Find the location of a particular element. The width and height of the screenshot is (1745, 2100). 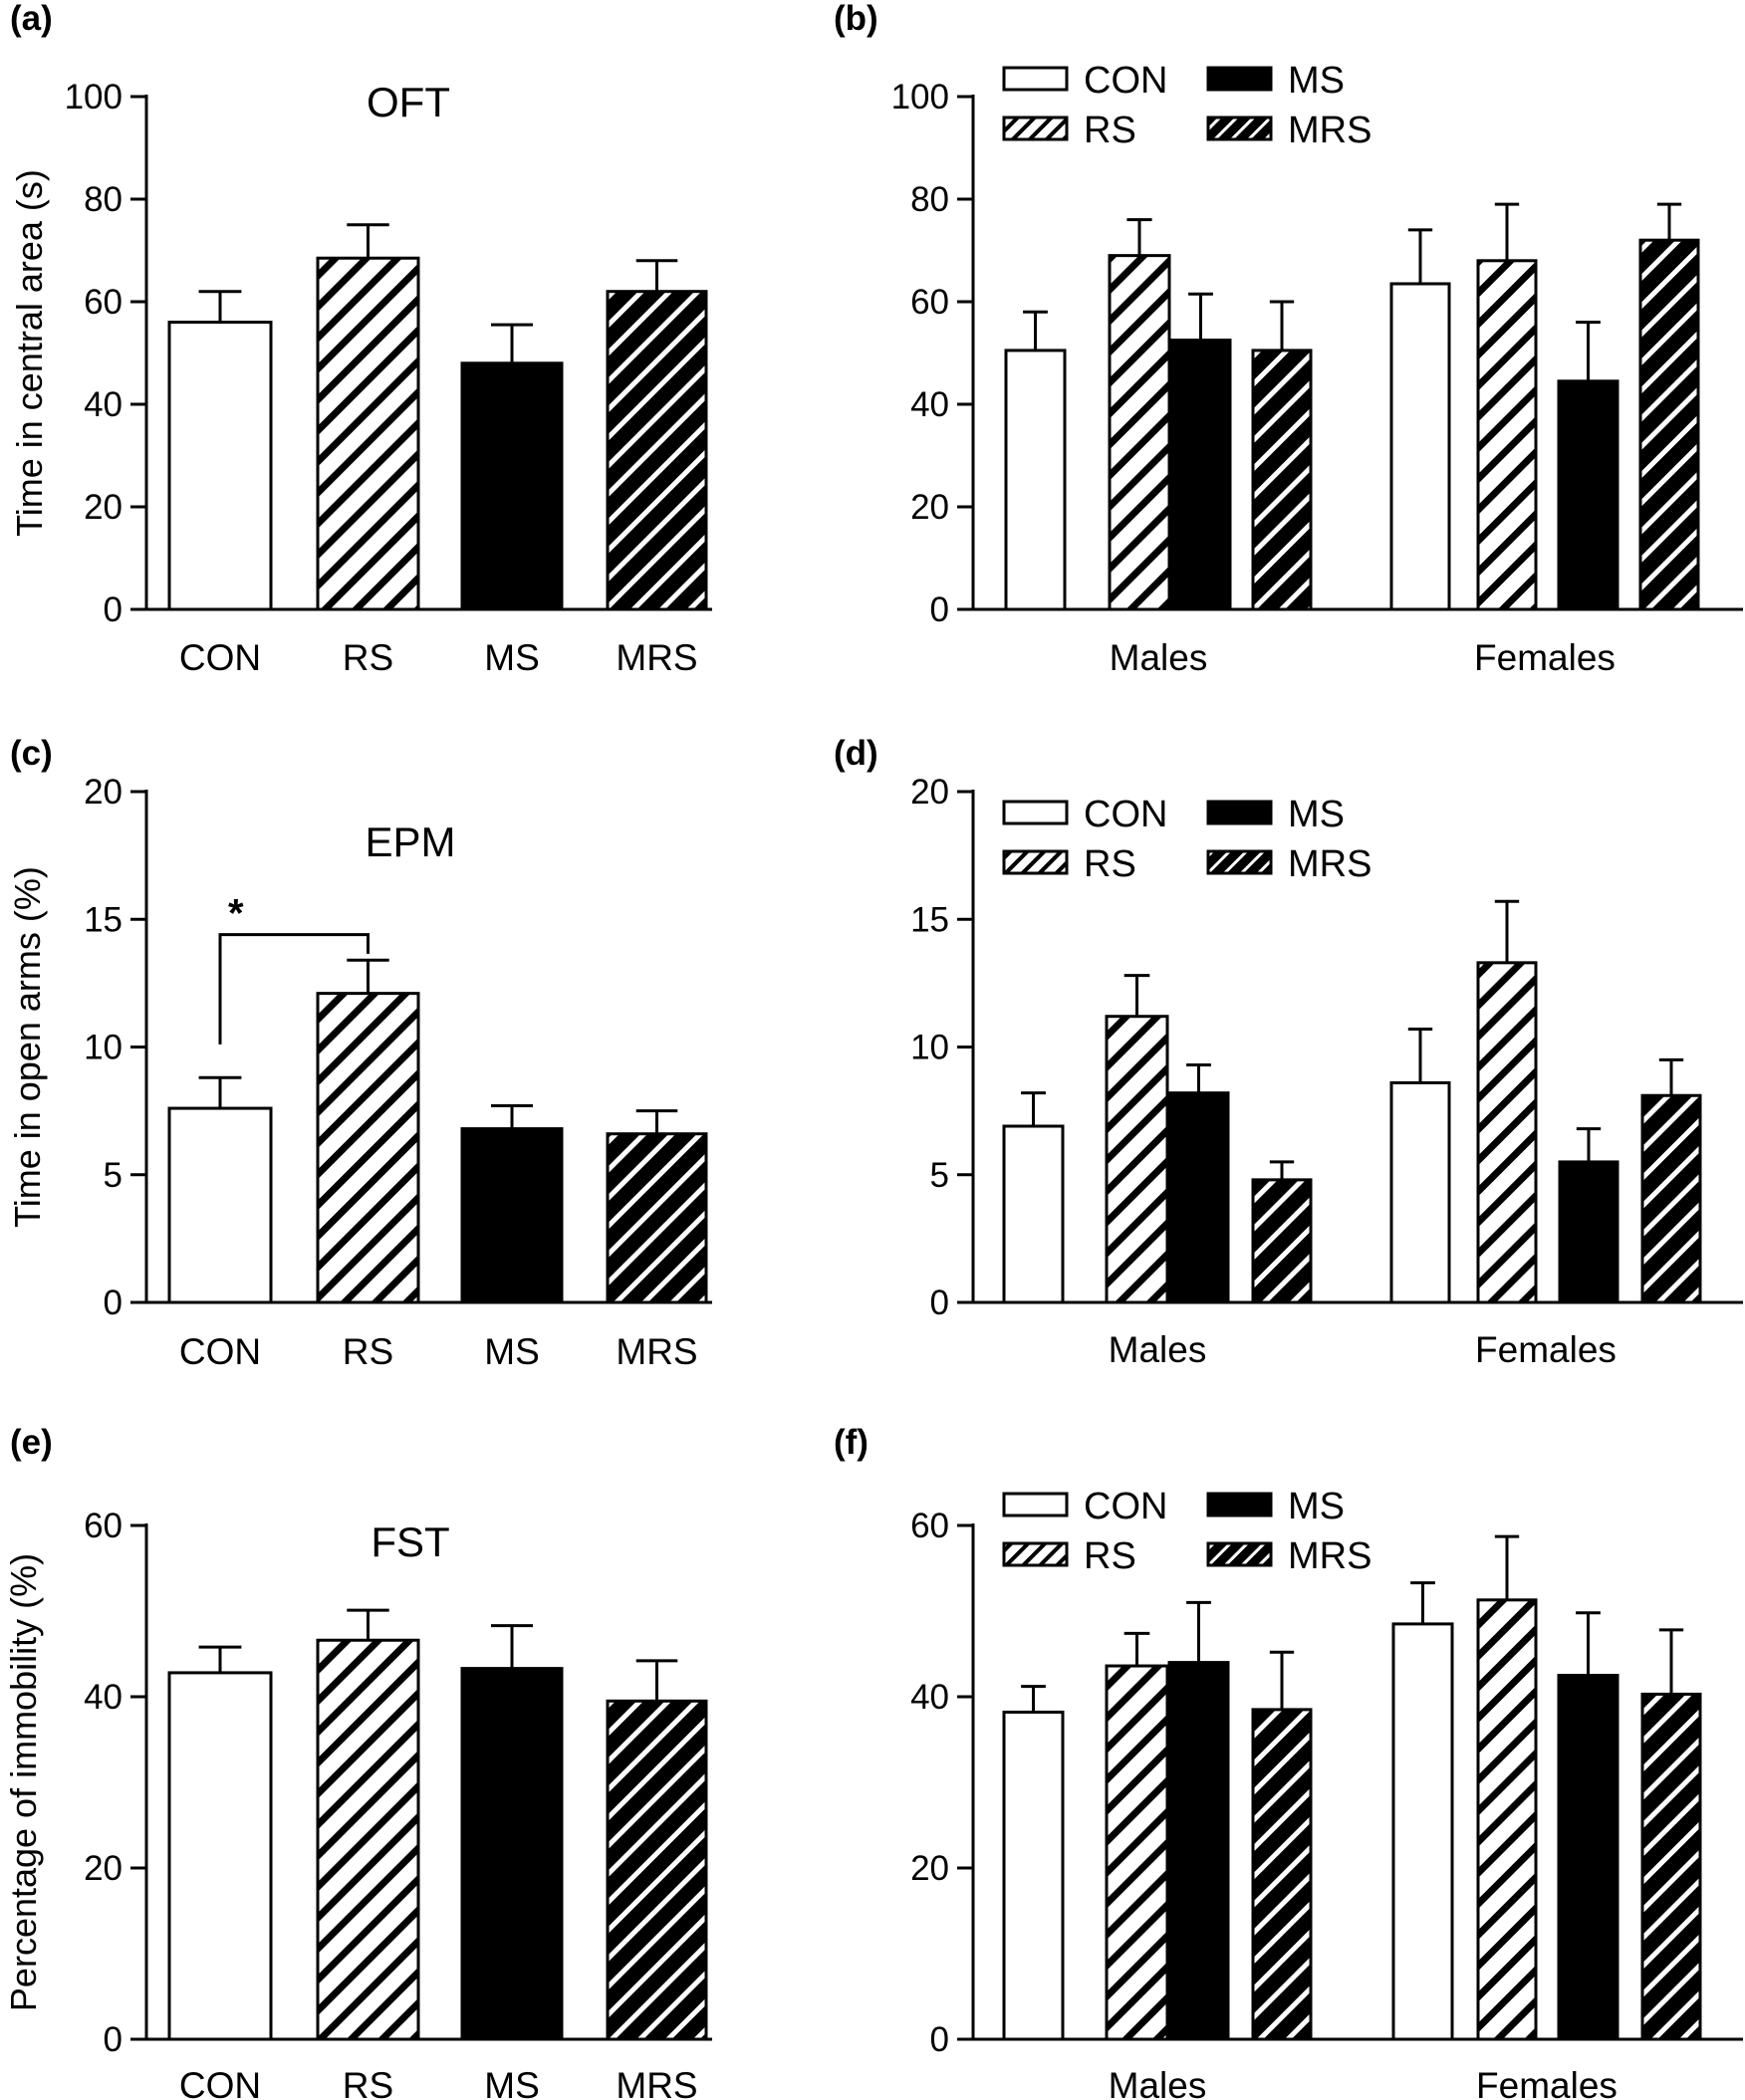

chart-title: OFT is located at coordinates (408, 102).